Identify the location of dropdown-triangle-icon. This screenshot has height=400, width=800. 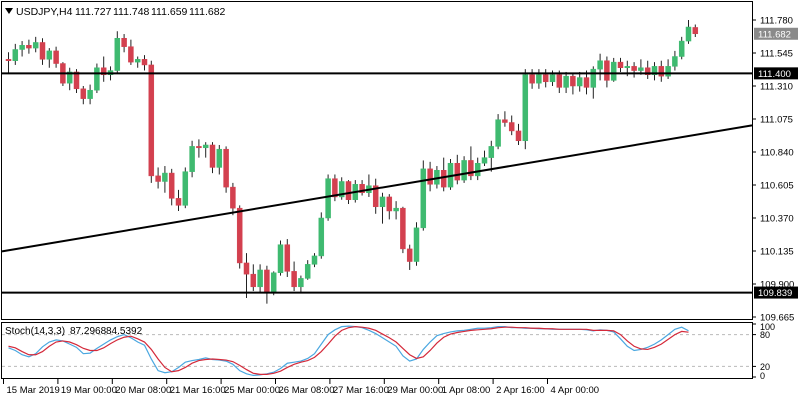
(9, 11).